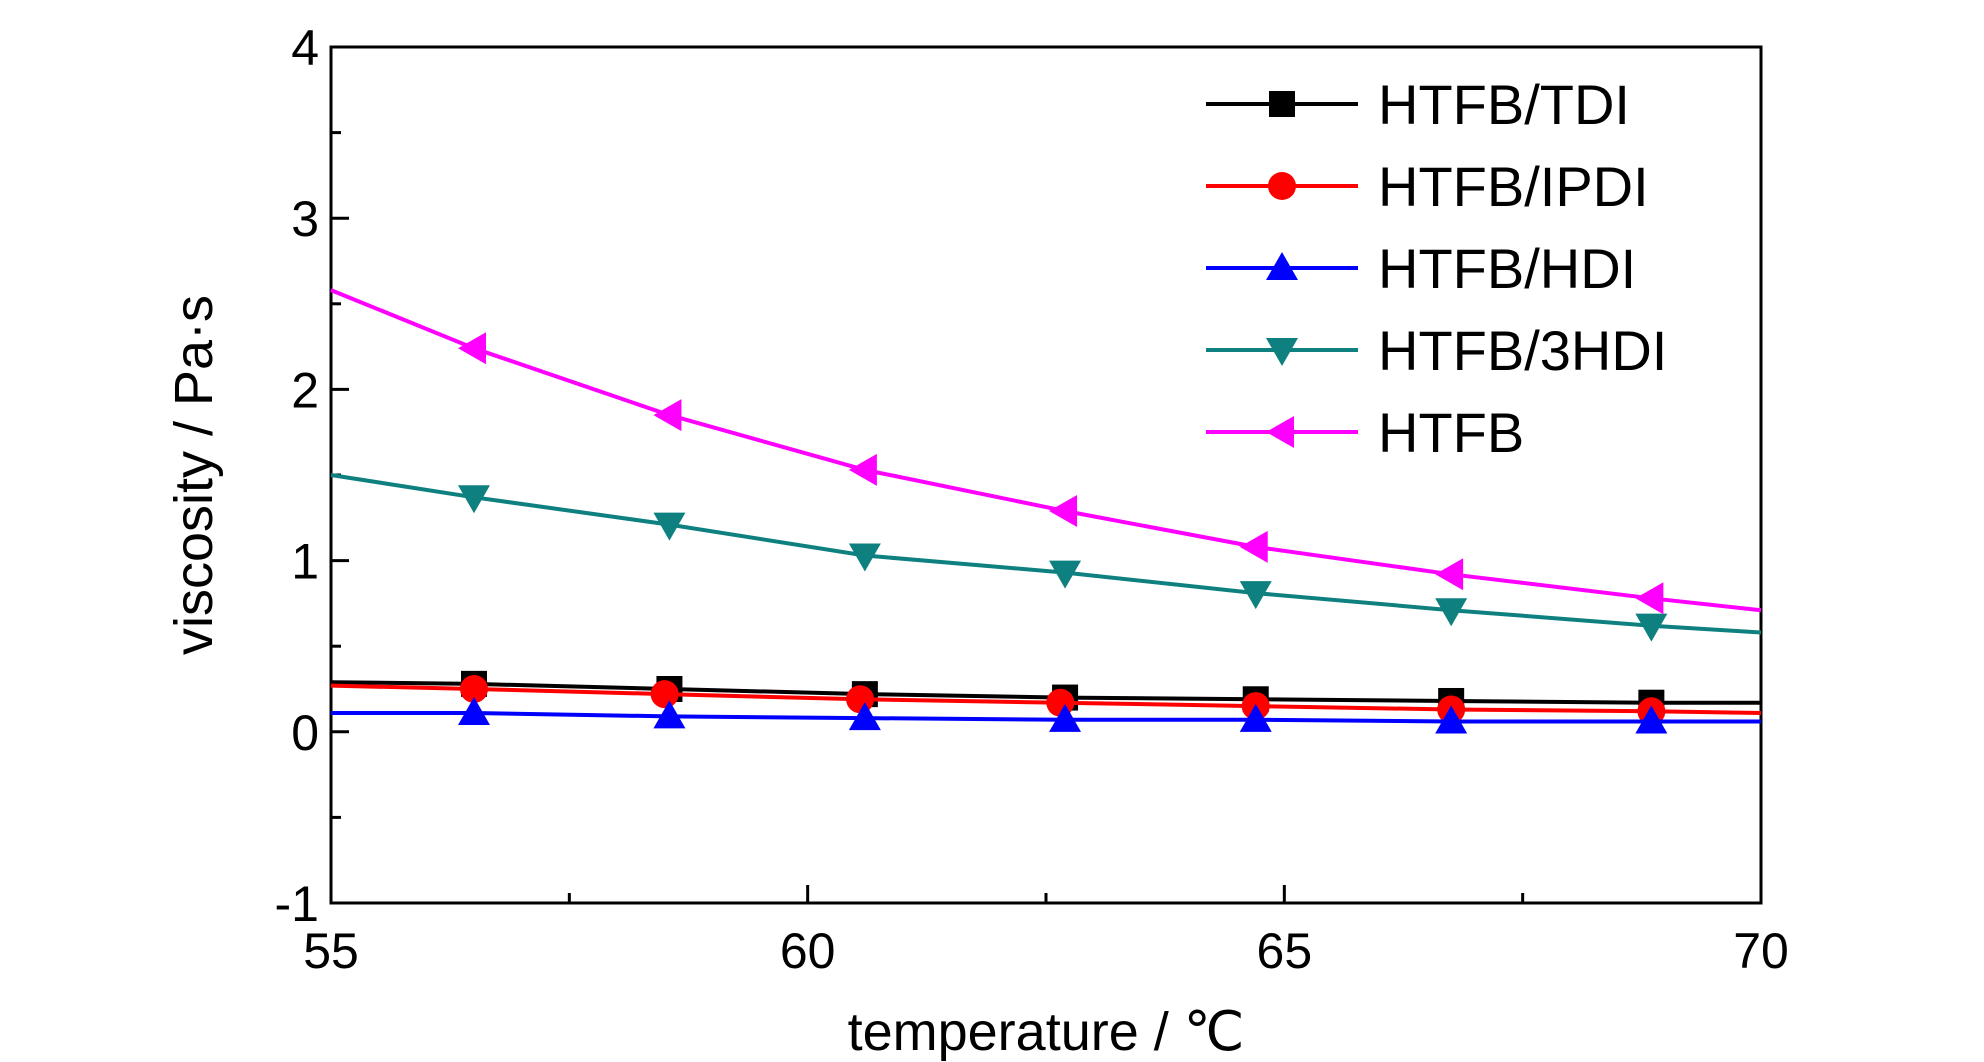 This screenshot has width=1984, height=1062. I want to click on legend-item: HTFB/3HDI, so click(1436, 350).